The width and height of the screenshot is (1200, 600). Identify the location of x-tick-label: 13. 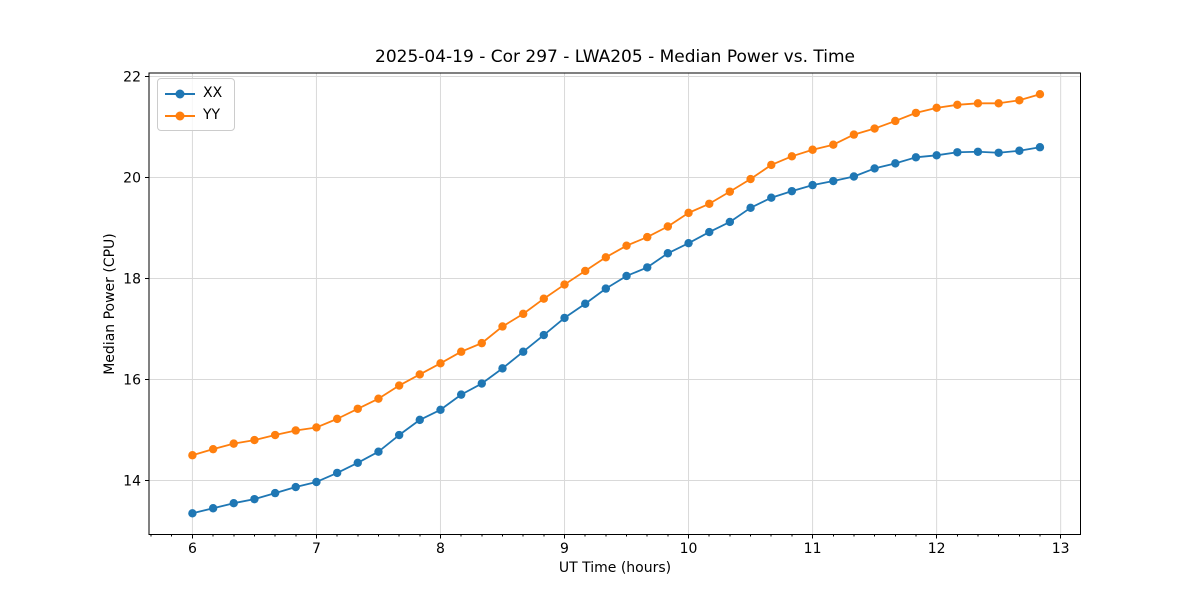
(1061, 549).